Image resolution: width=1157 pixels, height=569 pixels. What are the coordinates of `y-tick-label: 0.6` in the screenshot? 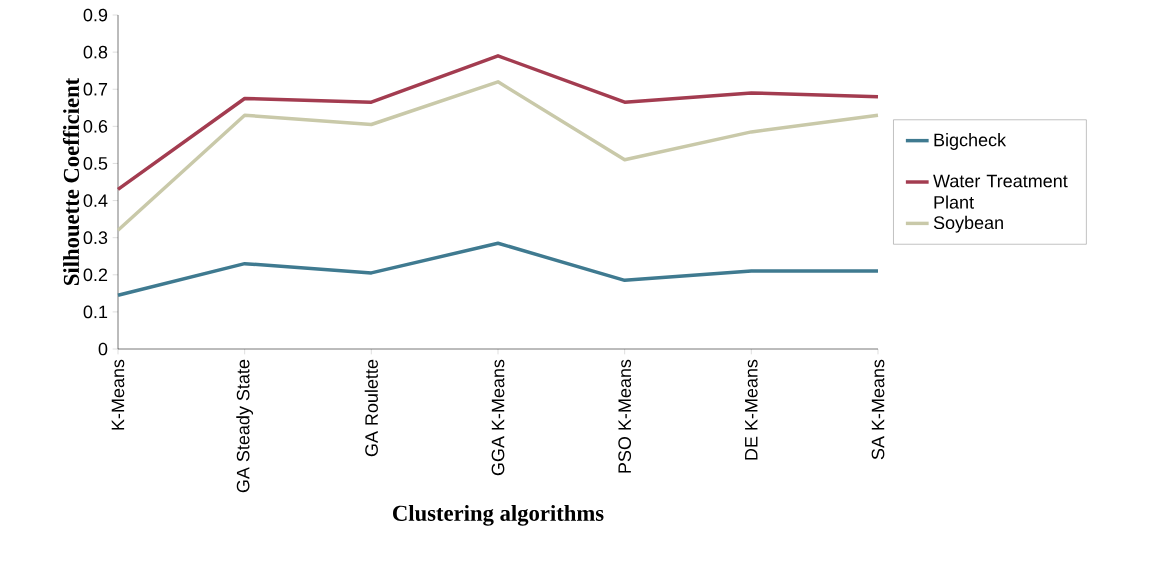 It's located at (95, 126).